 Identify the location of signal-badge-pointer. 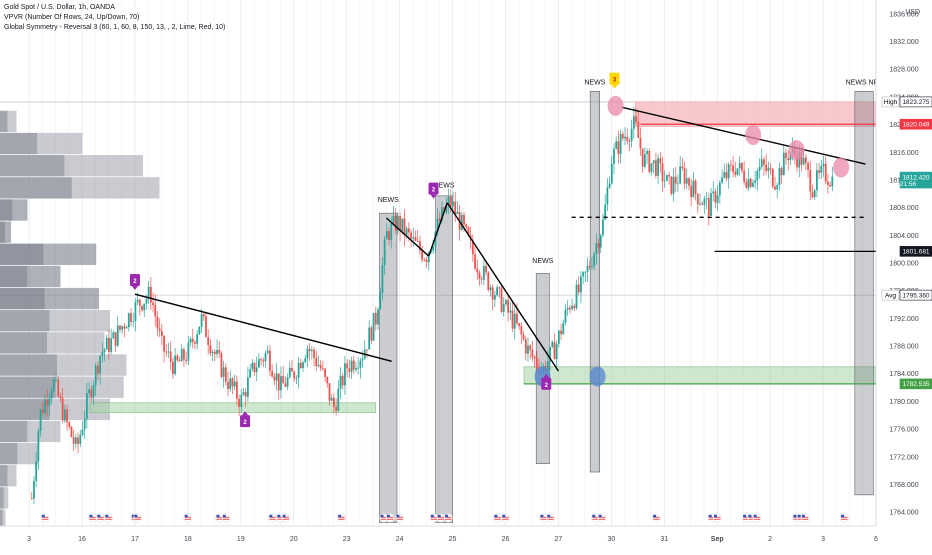
(614, 86).